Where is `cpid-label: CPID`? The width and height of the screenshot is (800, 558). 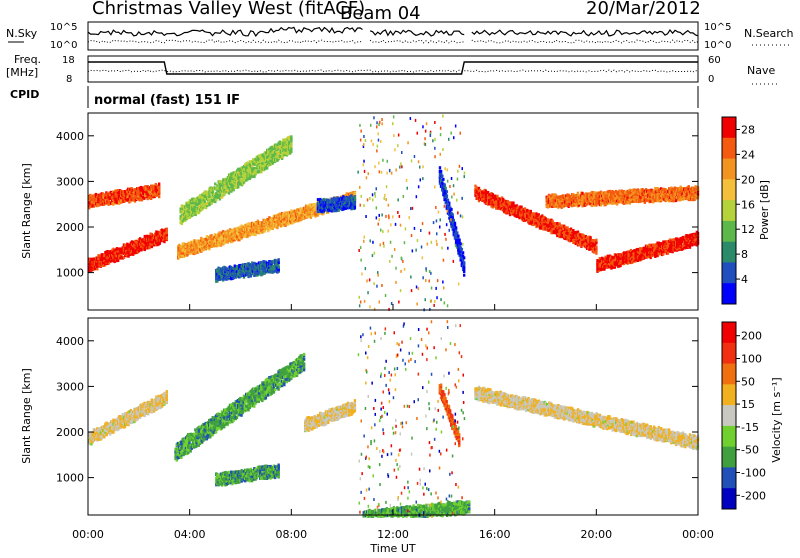 cpid-label: CPID is located at coordinates (24, 94).